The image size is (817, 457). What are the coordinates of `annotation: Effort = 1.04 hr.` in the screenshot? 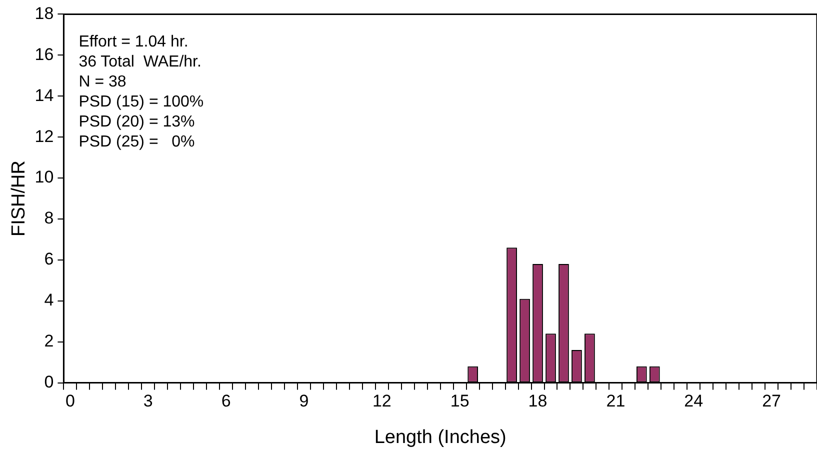 It's located at (133, 42).